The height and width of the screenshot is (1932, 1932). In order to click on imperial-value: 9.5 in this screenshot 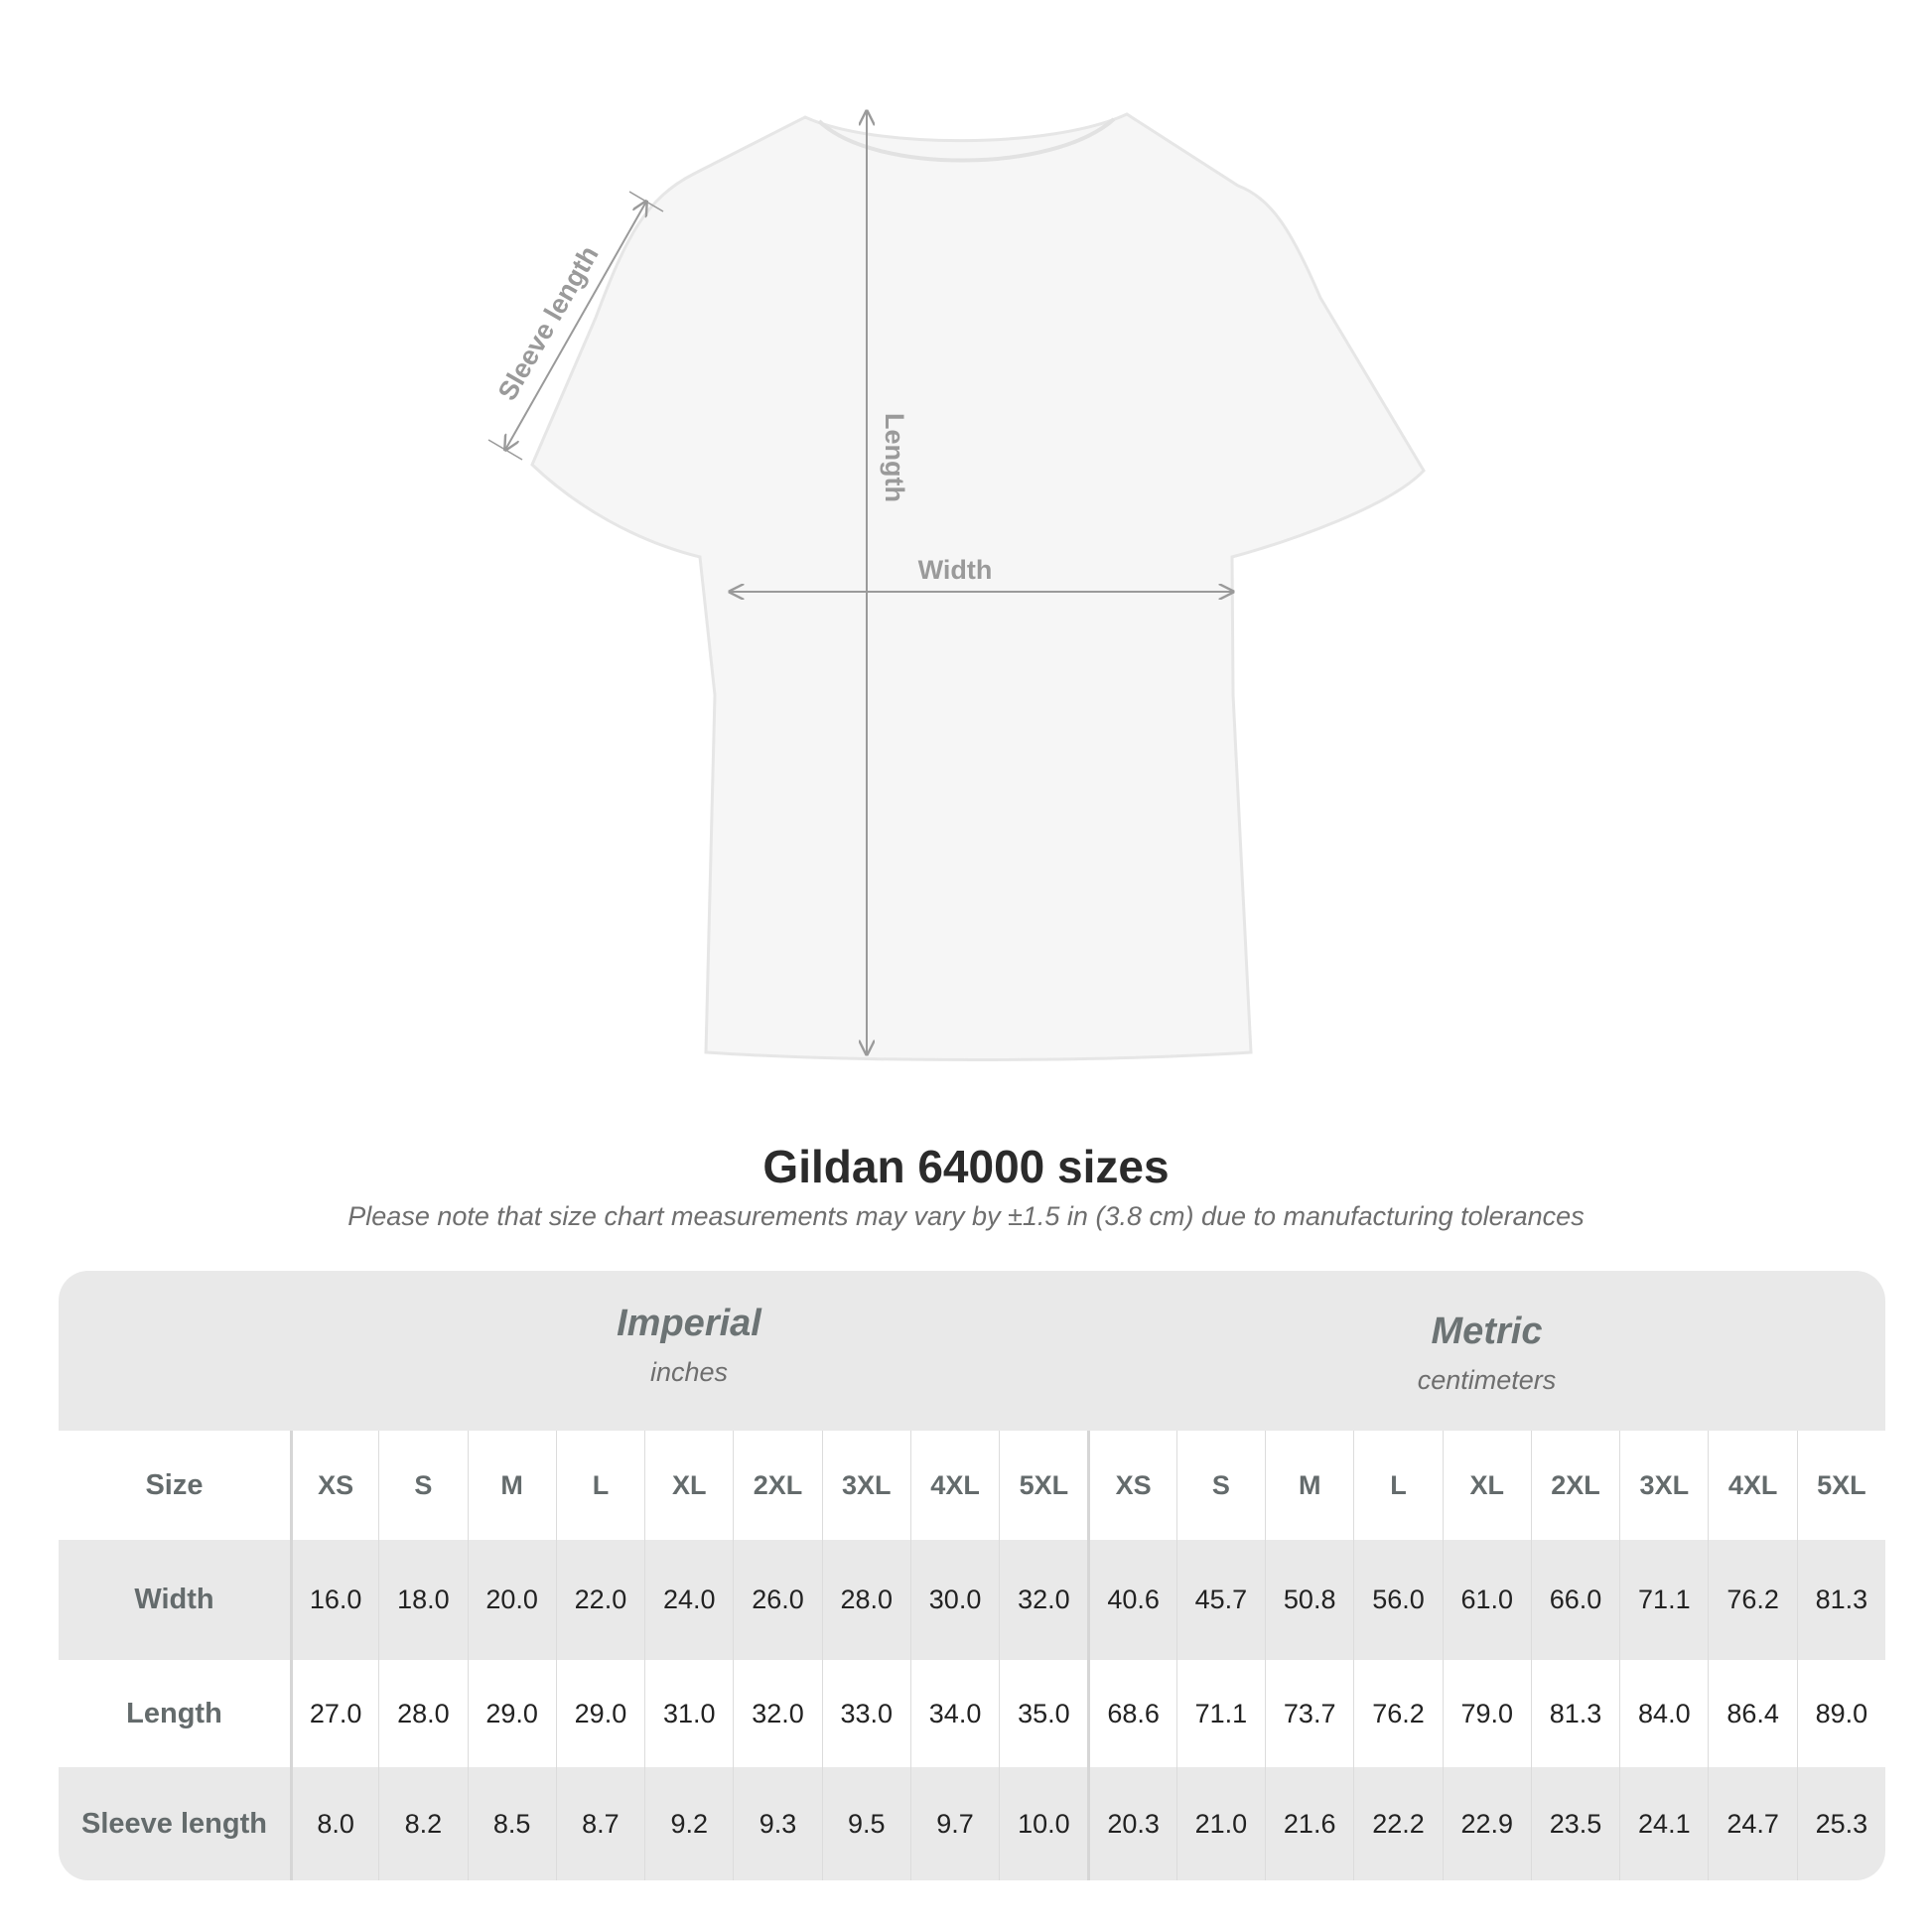, I will do `click(866, 1823)`.